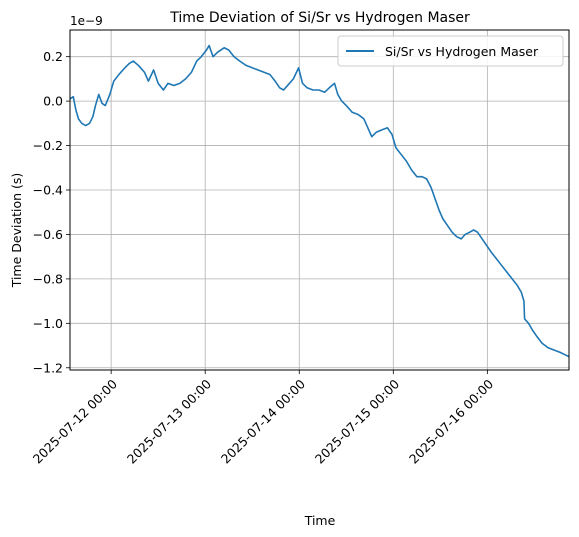  I want to click on legend-box, so click(450, 51).